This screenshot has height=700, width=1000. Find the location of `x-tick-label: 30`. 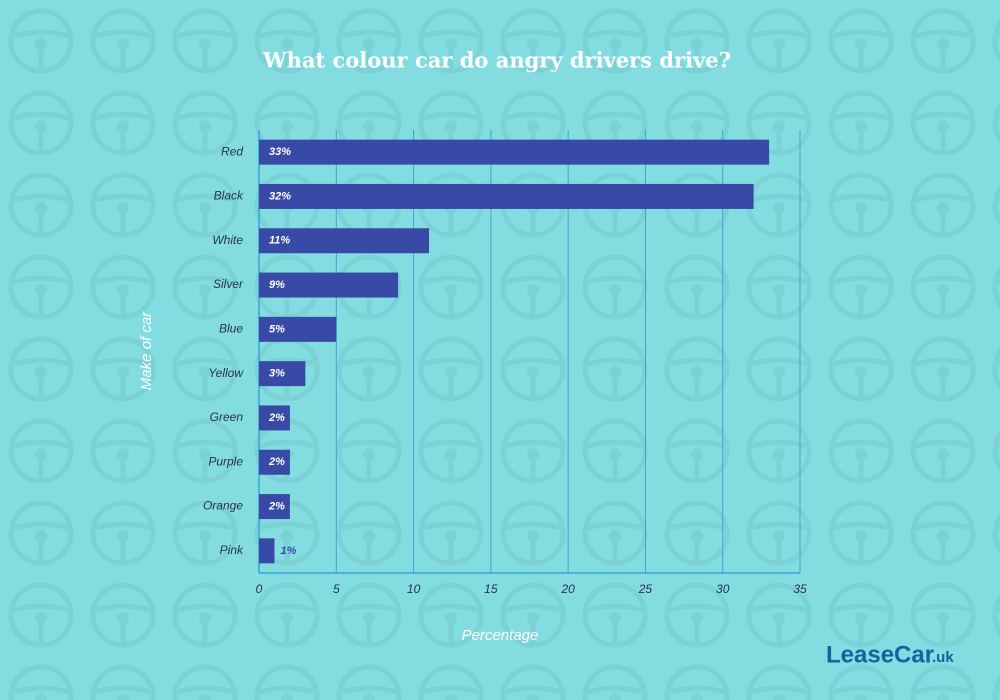

x-tick-label: 30 is located at coordinates (723, 589).